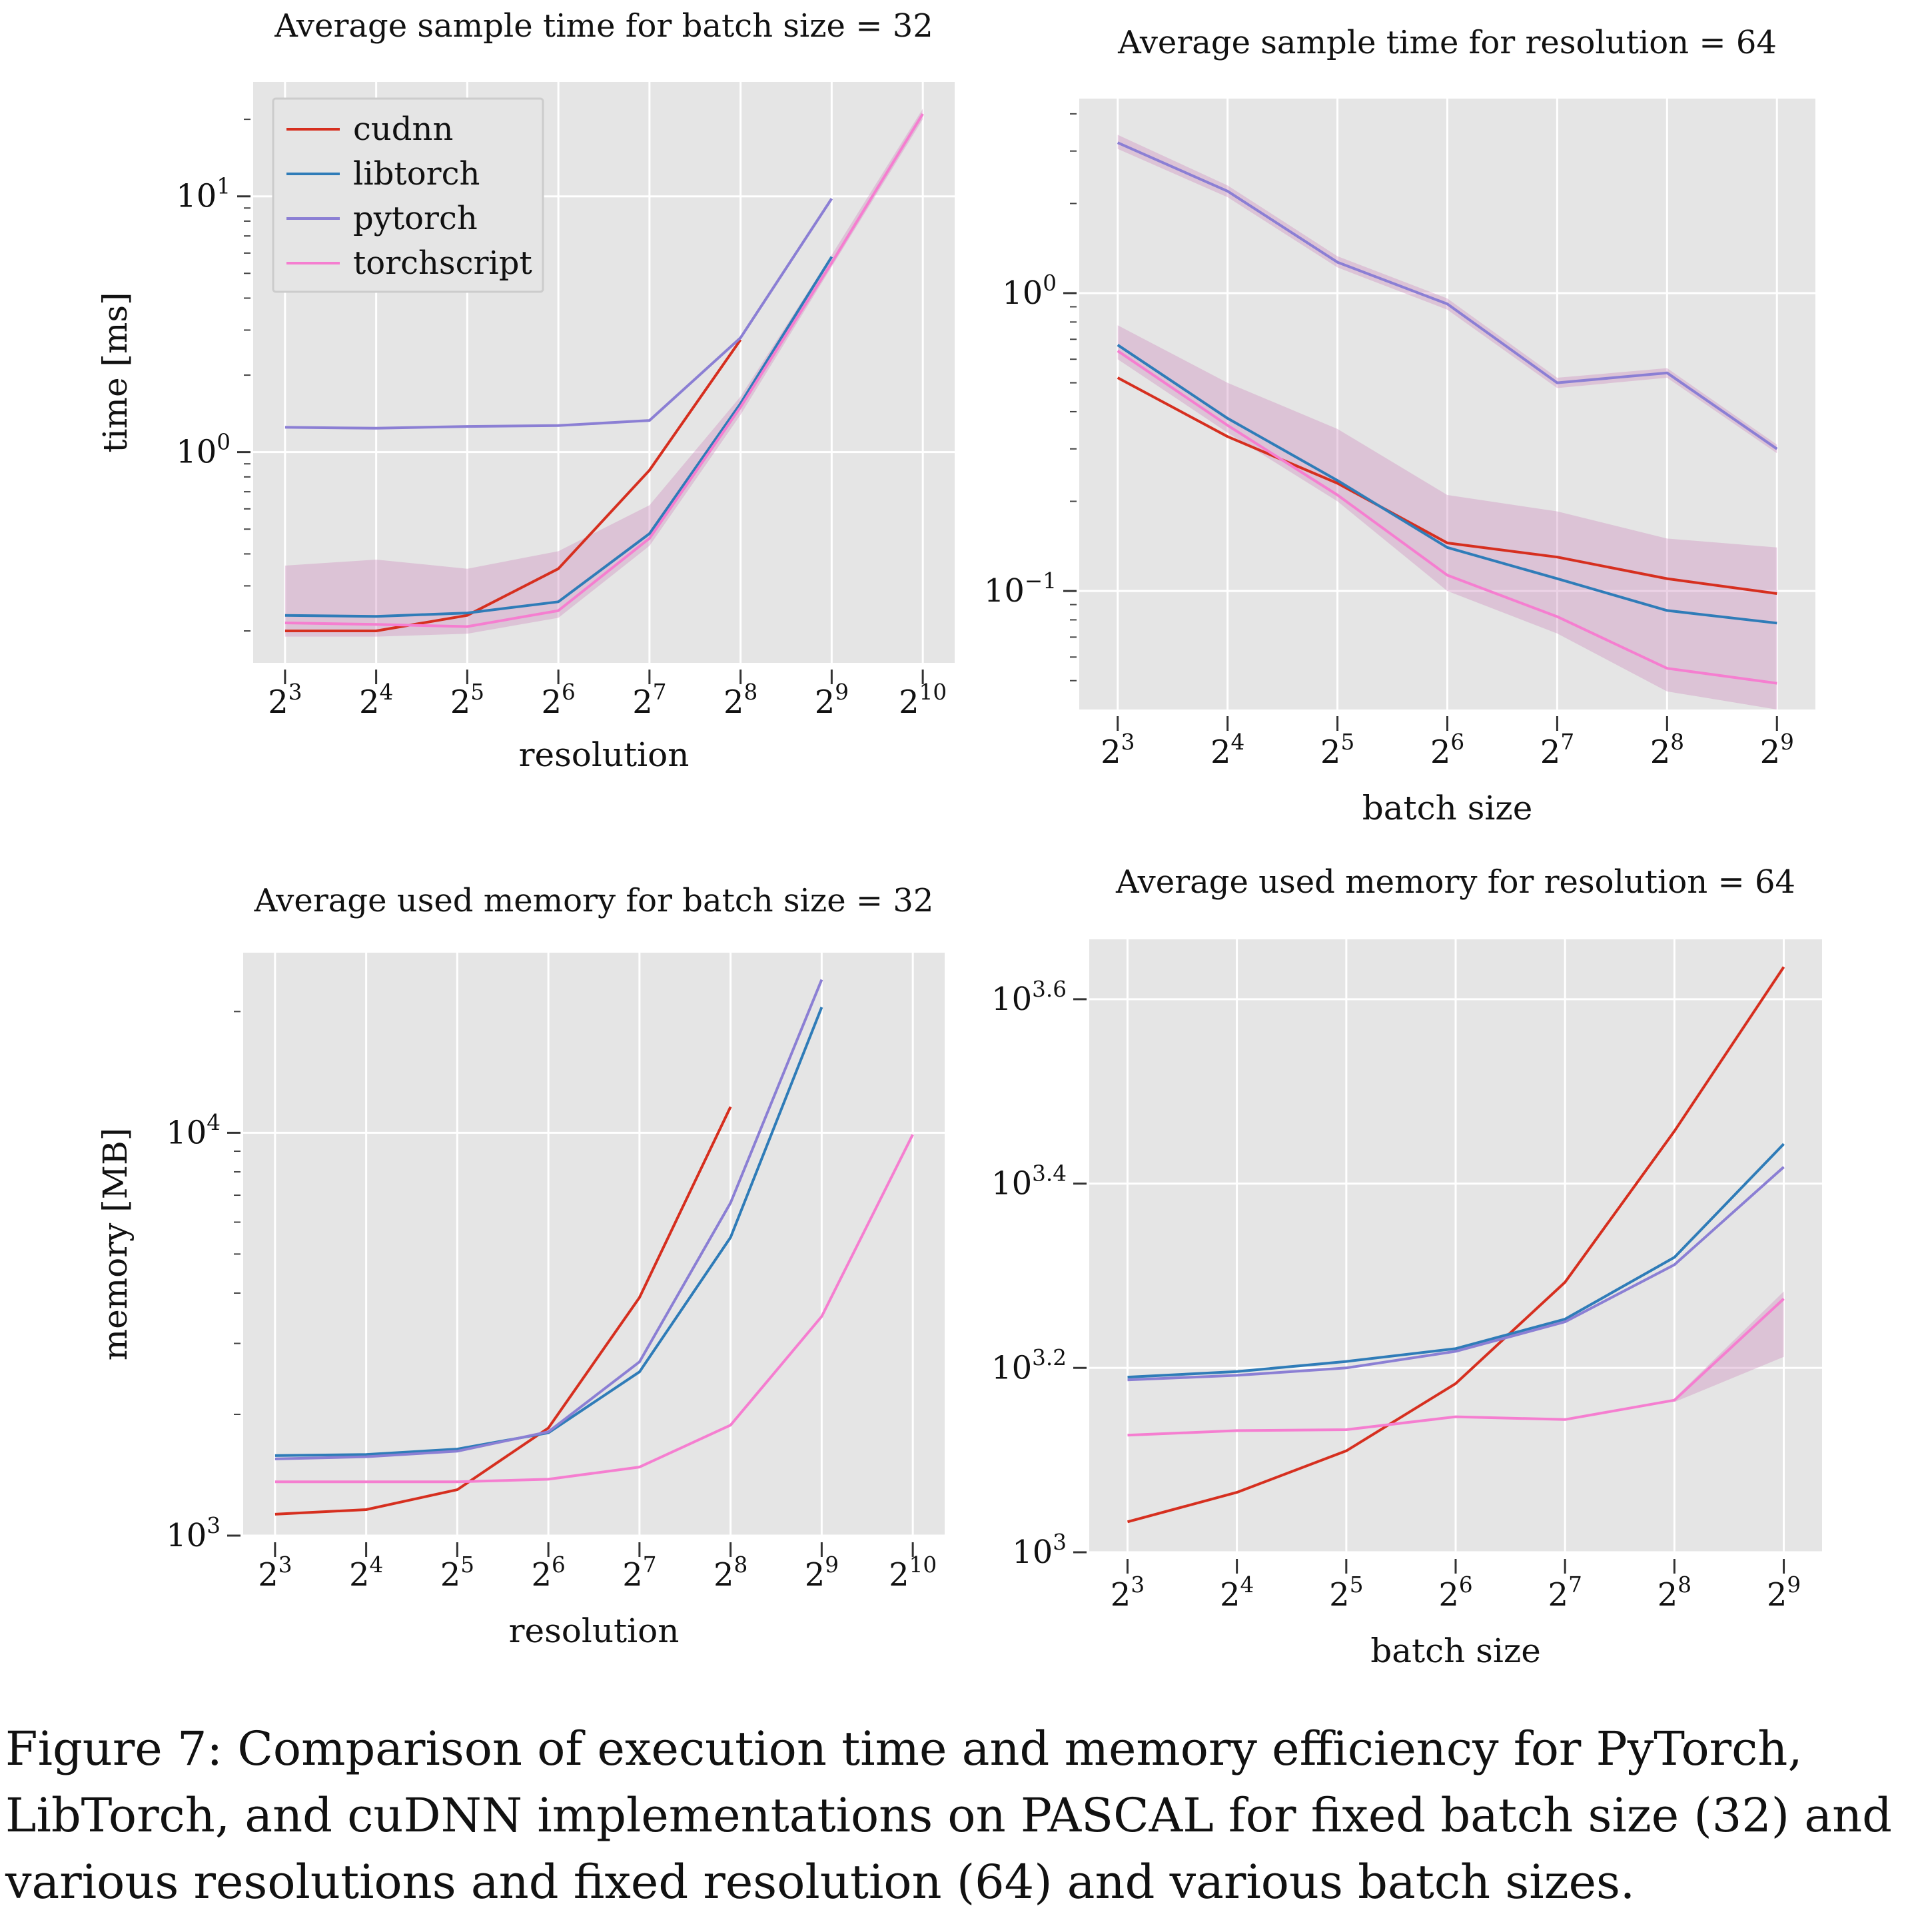 The height and width of the screenshot is (1932, 1914). I want to click on legend-label-cudnn: cudnn, so click(403, 129).